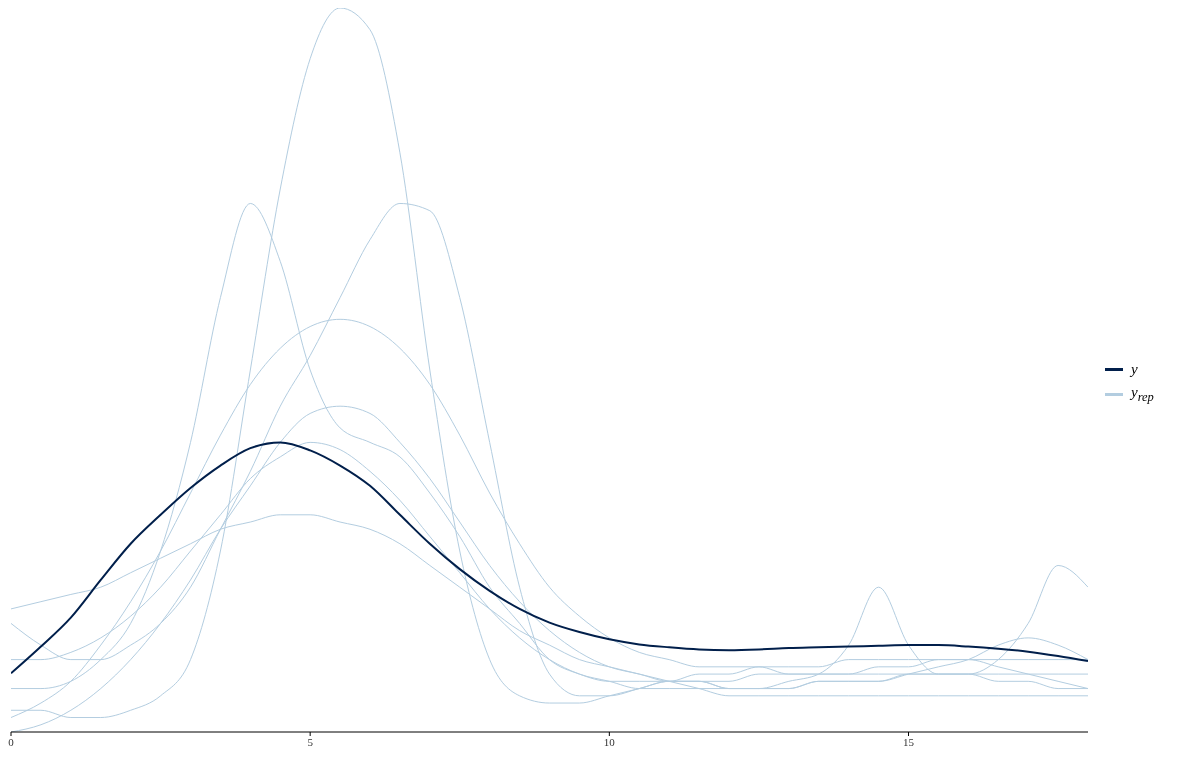 The width and height of the screenshot is (1177, 766). Describe the element at coordinates (1134, 369) in the screenshot. I see `legend-label: y` at that location.